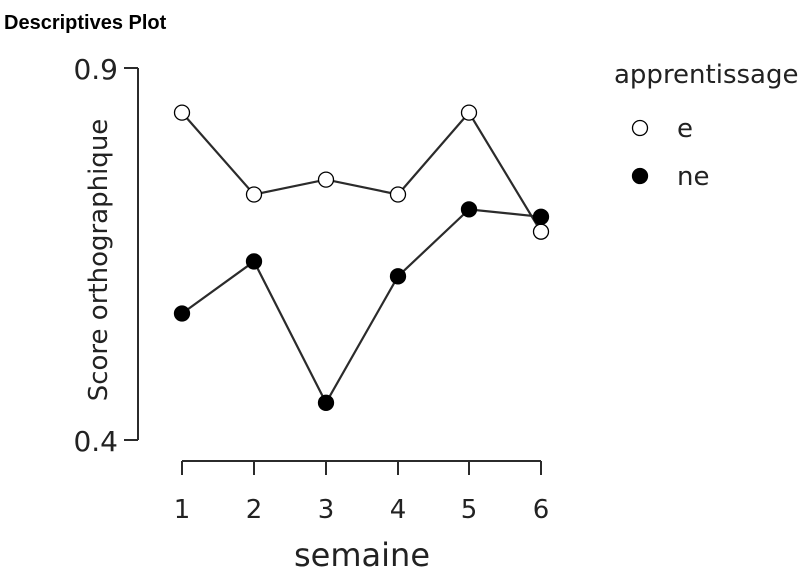 The height and width of the screenshot is (568, 804). I want to click on y-tick-label: 0.9, so click(95, 69).